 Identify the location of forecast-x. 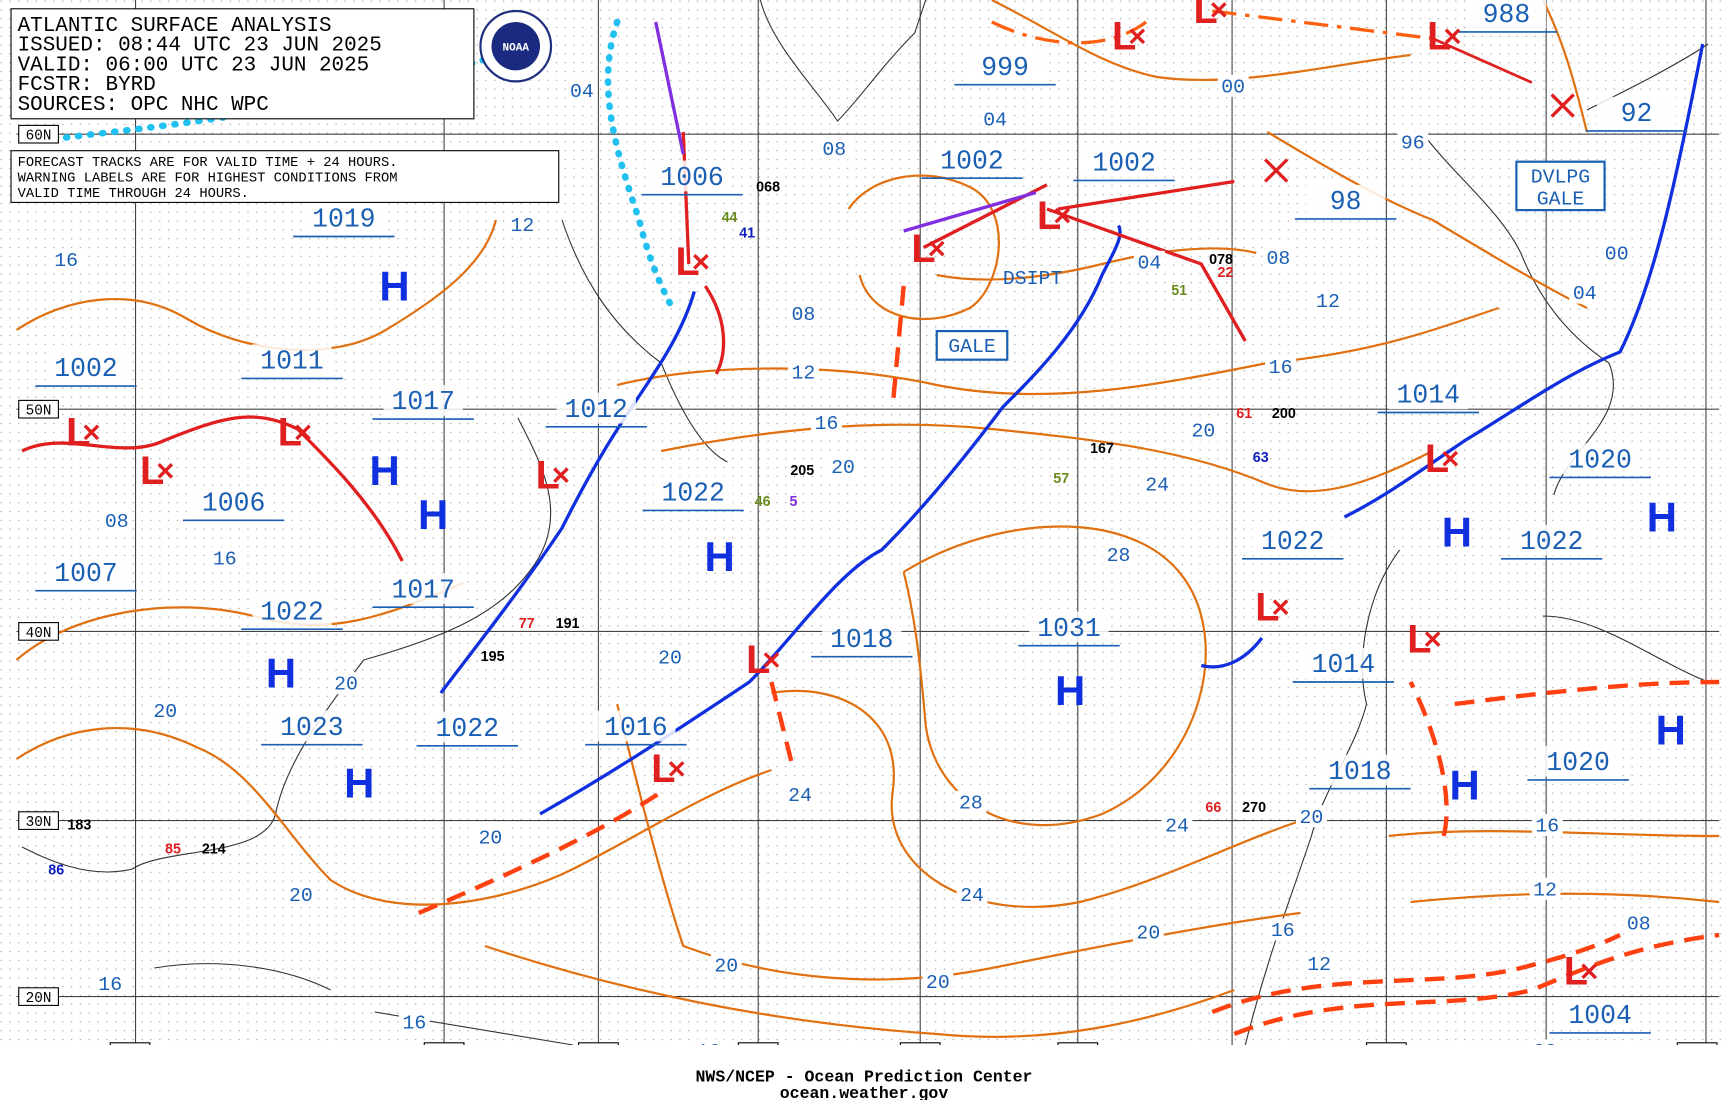
(1276, 170).